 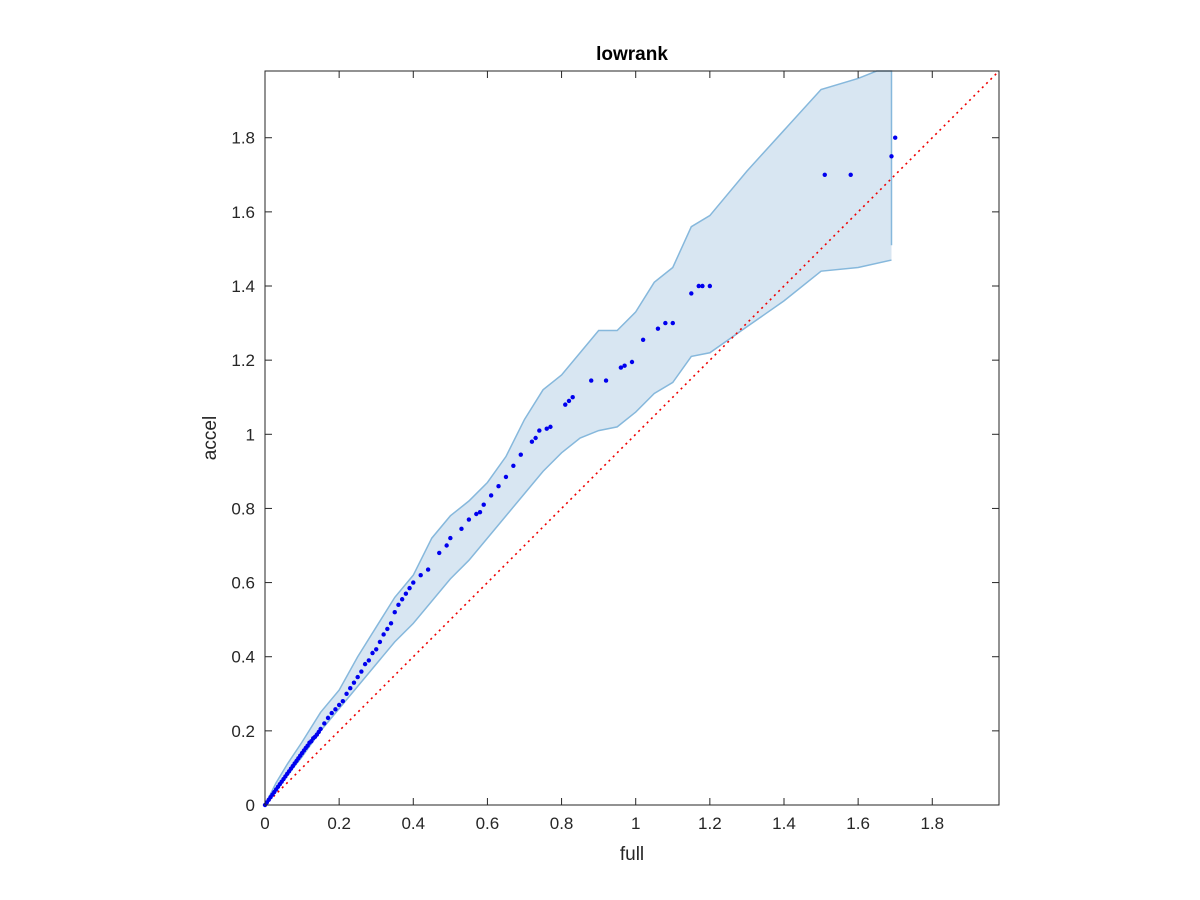 What do you see at coordinates (635, 823) in the screenshot?
I see `x-tick-label: 1` at bounding box center [635, 823].